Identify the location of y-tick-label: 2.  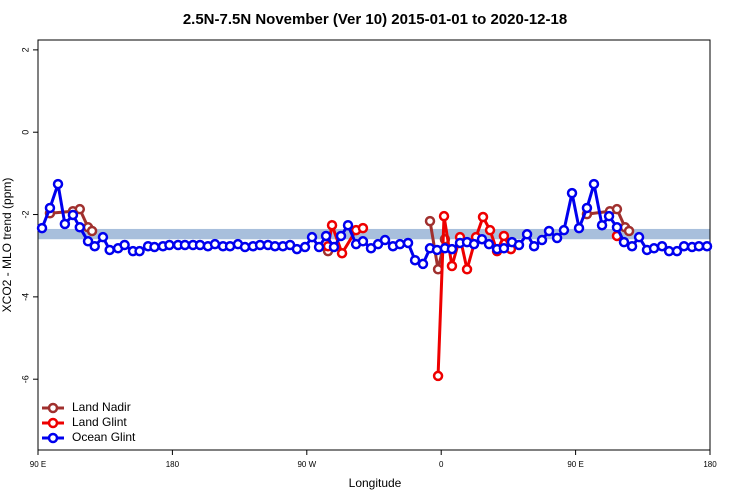
(25, 49).